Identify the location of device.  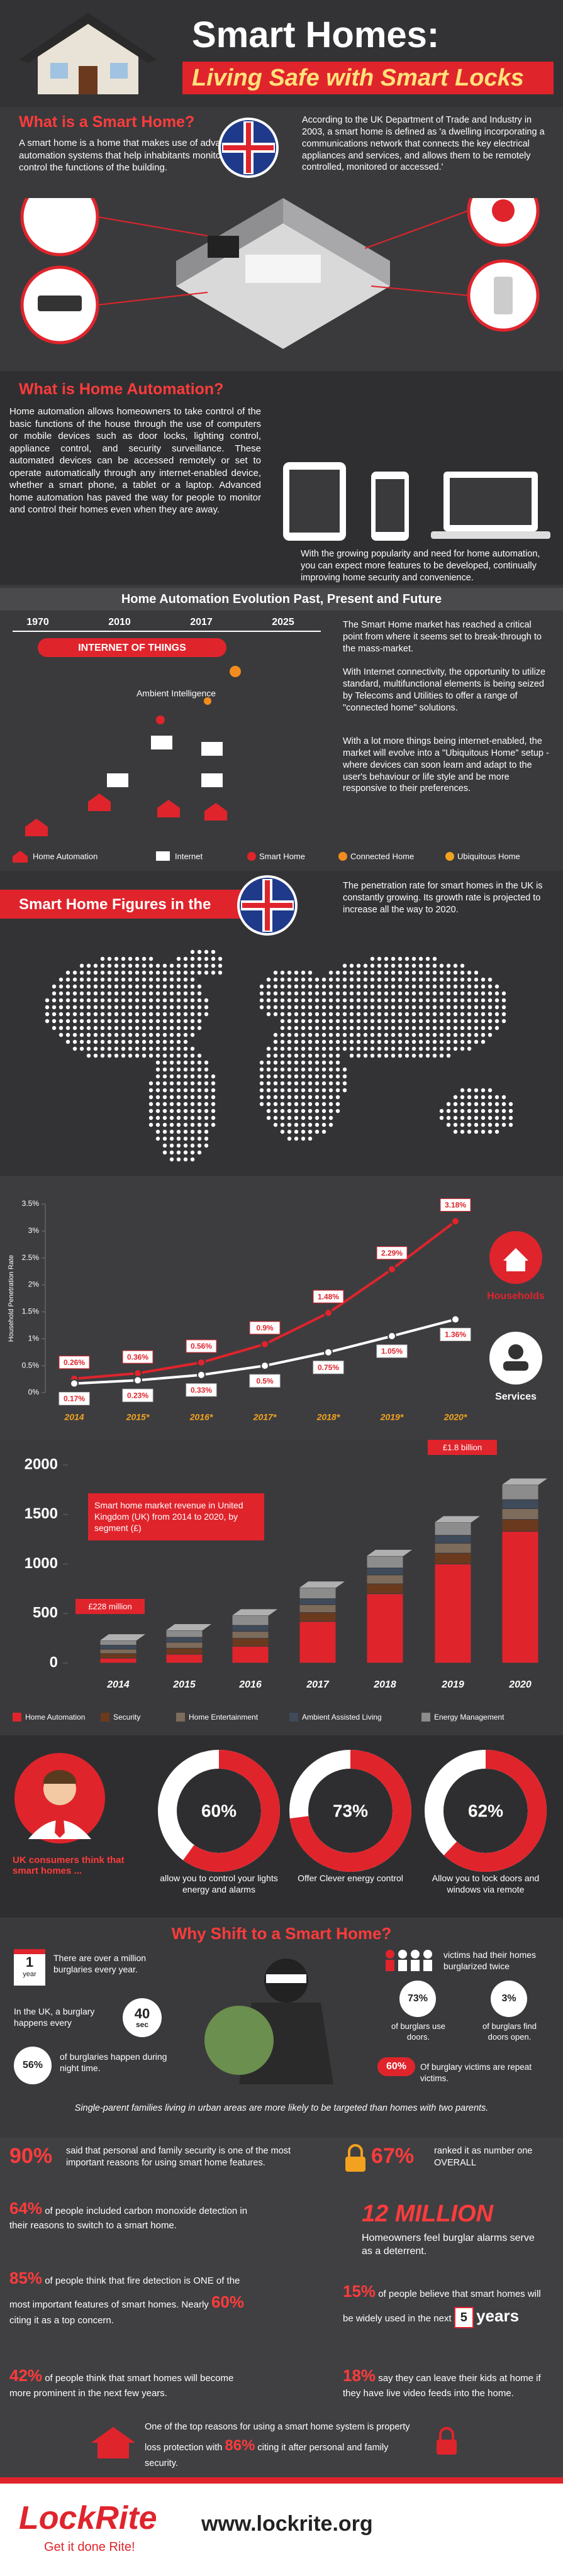
(60, 303).